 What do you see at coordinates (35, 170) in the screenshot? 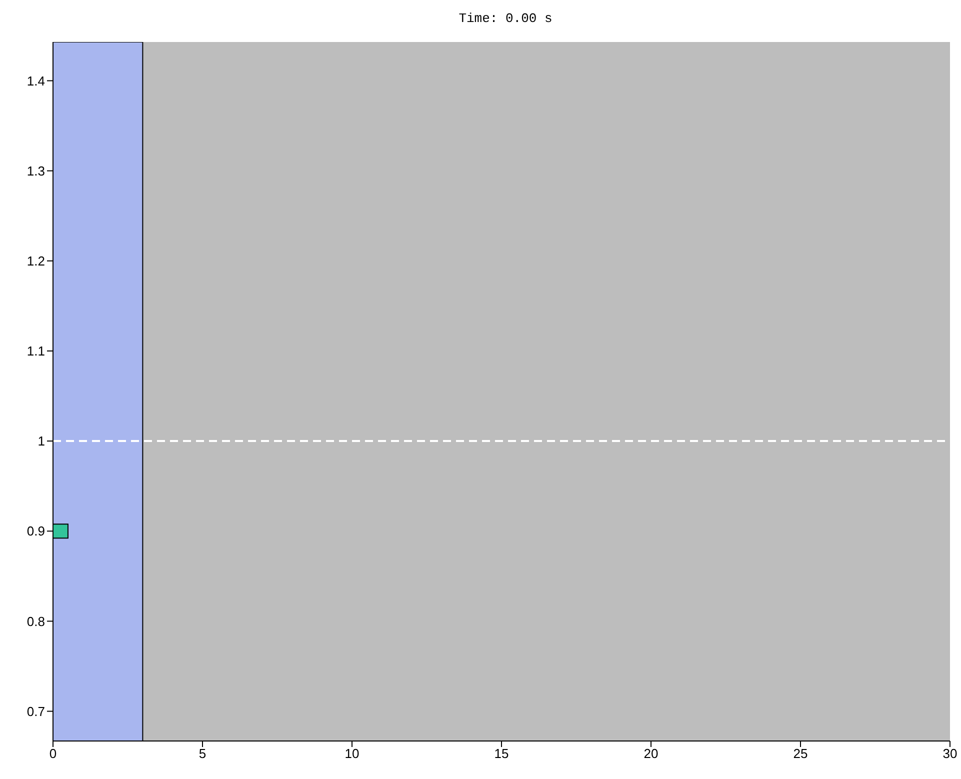
I see `y-tick-label: 1.3` at bounding box center [35, 170].